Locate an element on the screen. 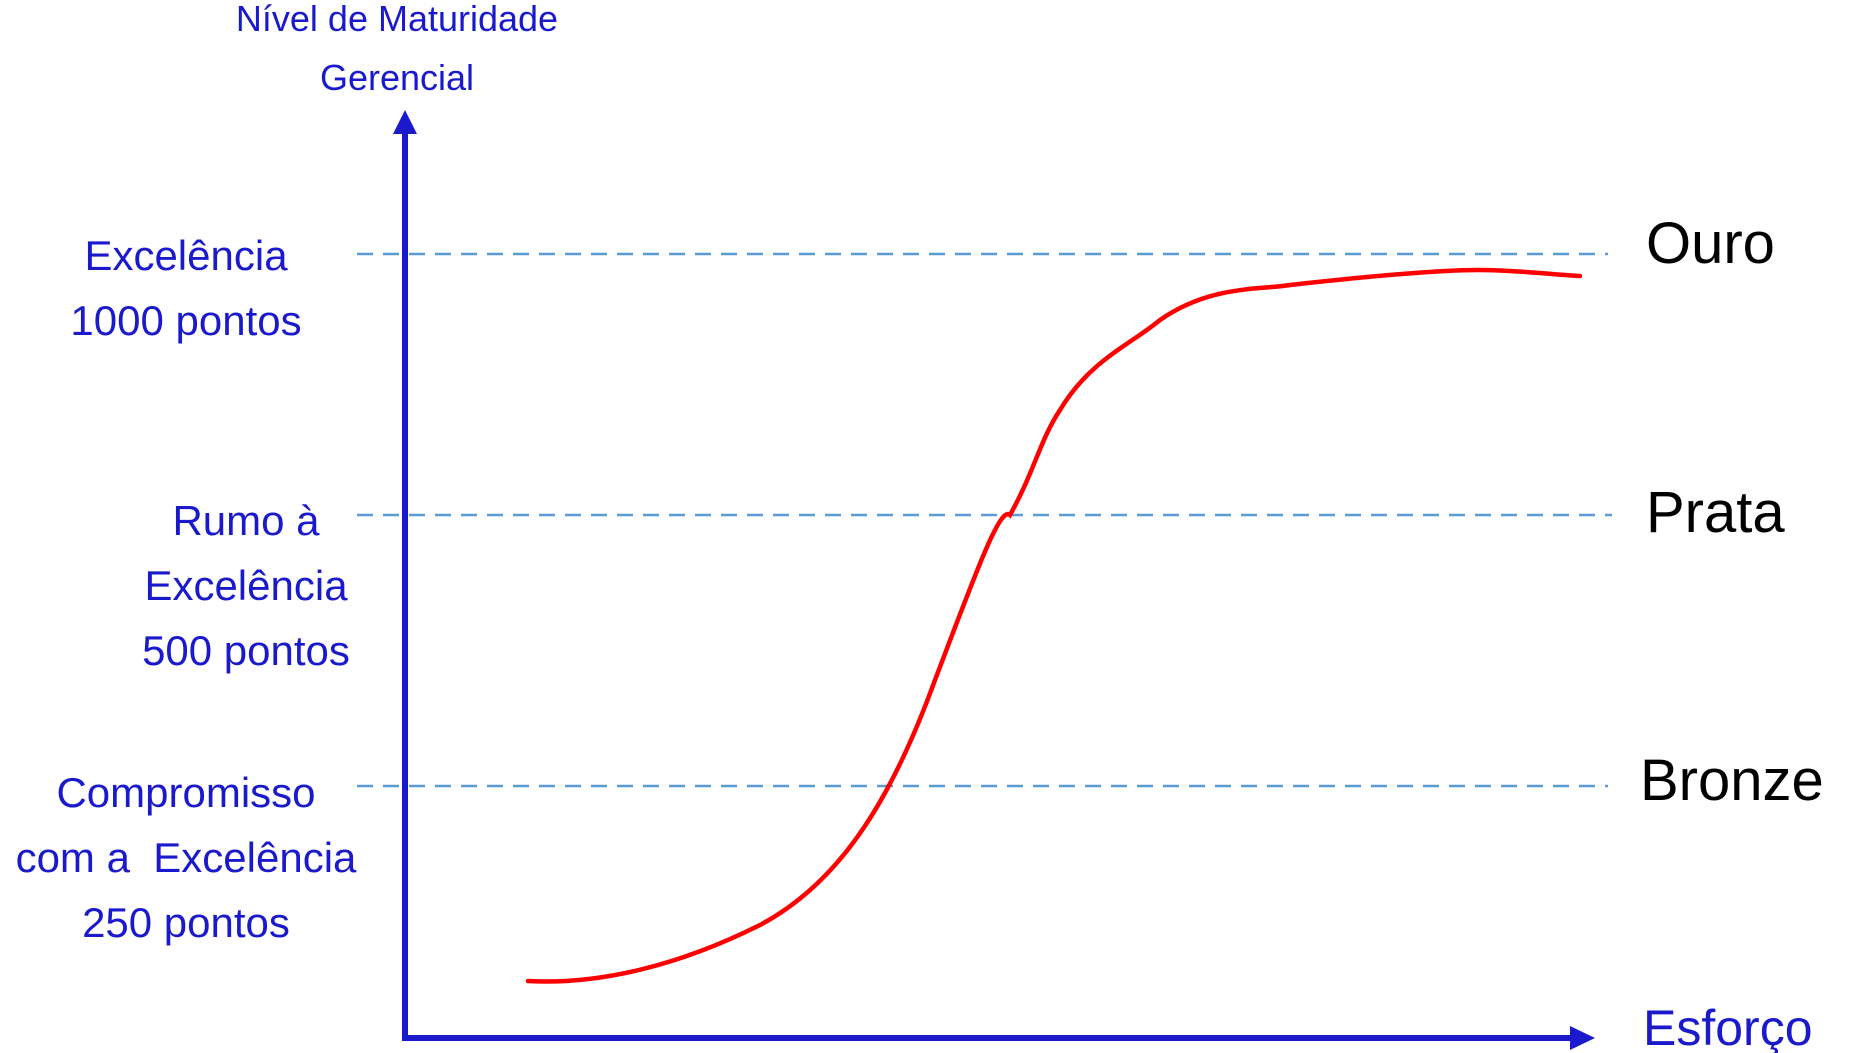 This screenshot has width=1849, height=1053. x-axis-title: Esforço is located at coordinates (1728, 1026).